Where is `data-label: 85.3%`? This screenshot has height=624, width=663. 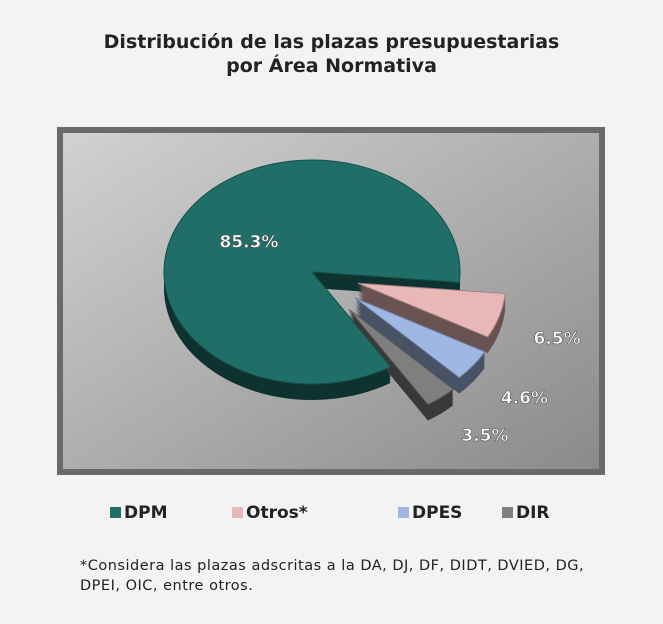 data-label: 85.3% is located at coordinates (248, 243).